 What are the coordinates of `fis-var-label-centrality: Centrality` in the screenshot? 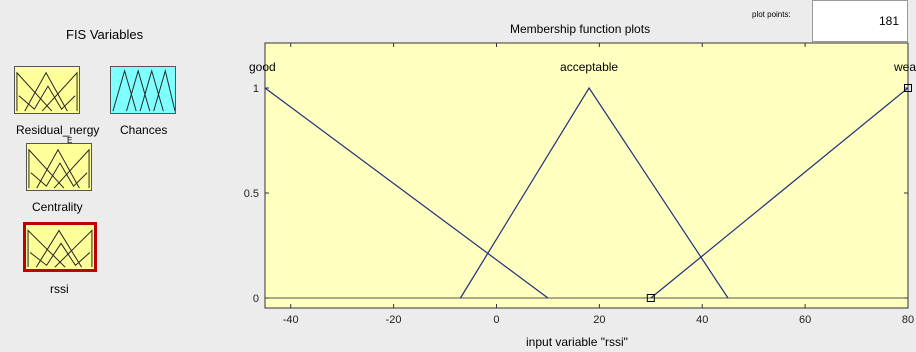 It's located at (57, 207).